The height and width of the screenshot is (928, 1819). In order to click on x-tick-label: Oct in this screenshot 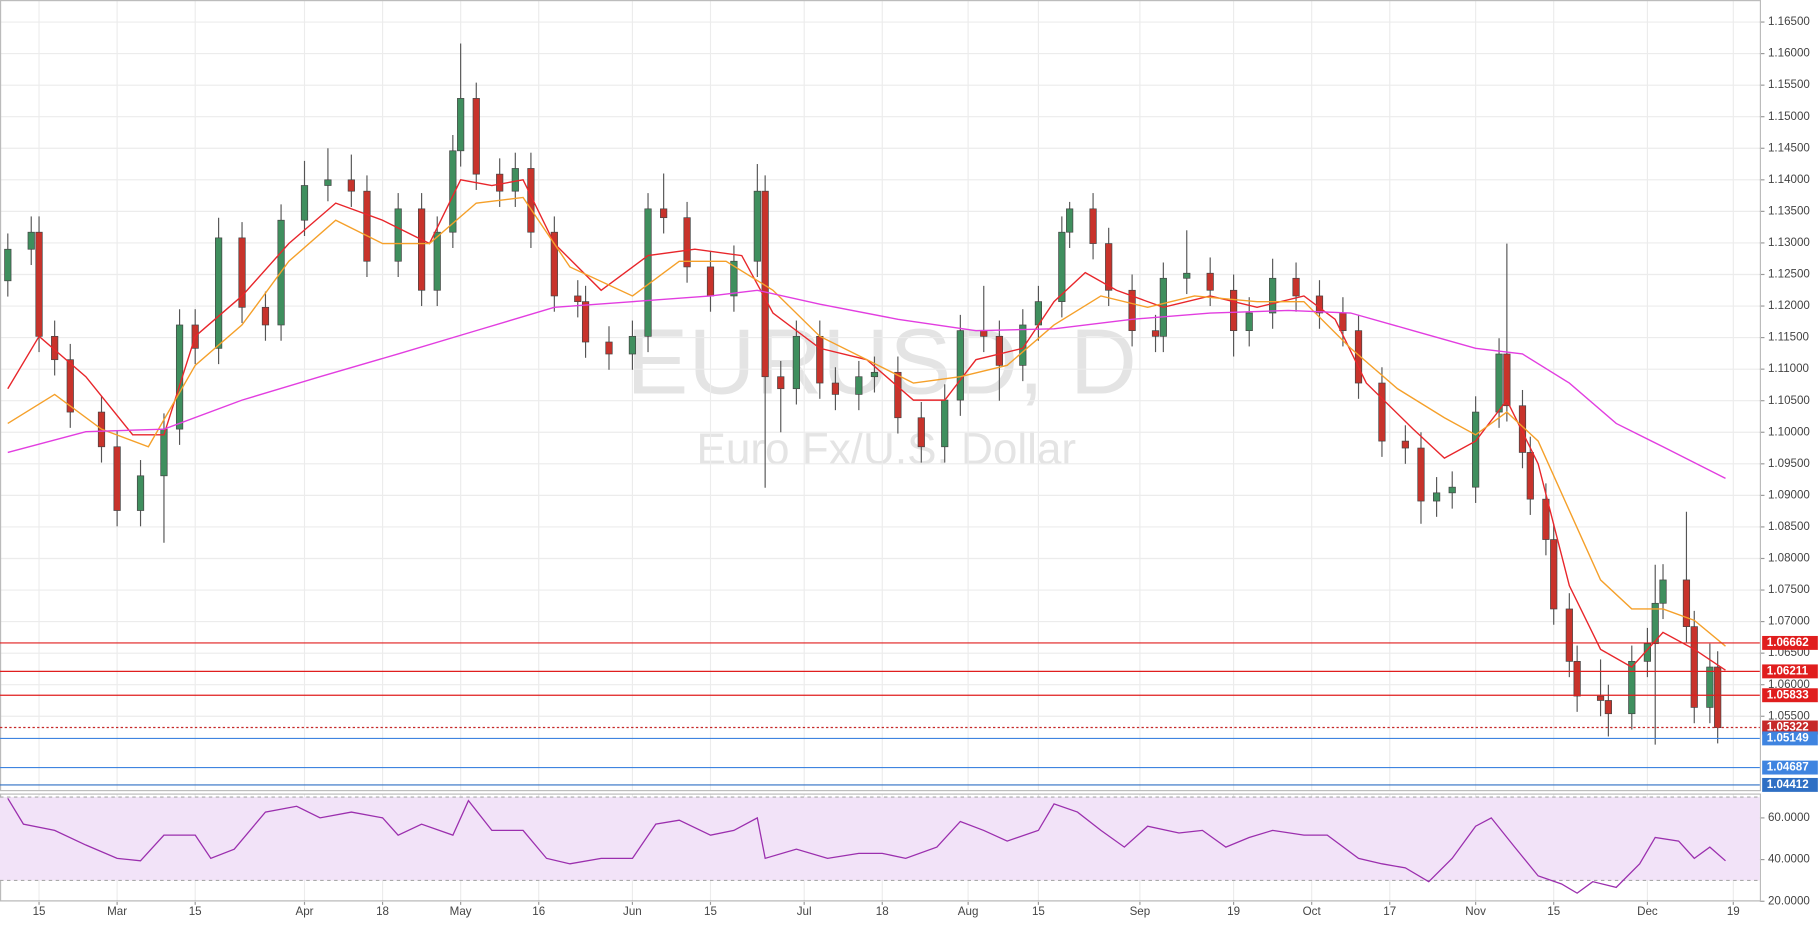, I will do `click(1312, 911)`.